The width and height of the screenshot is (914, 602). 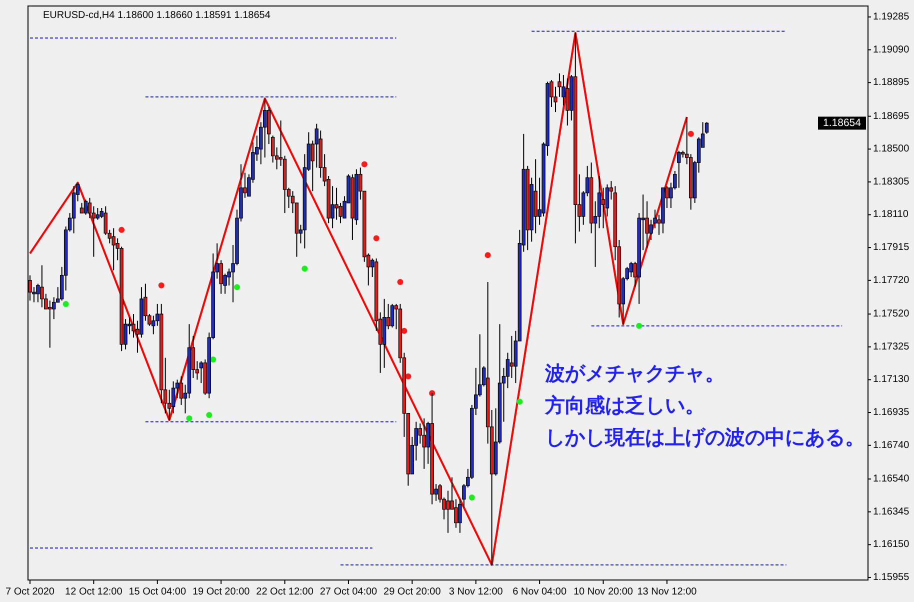 What do you see at coordinates (157, 592) in the screenshot?
I see `x-tick-label: 15 Oct 04:00` at bounding box center [157, 592].